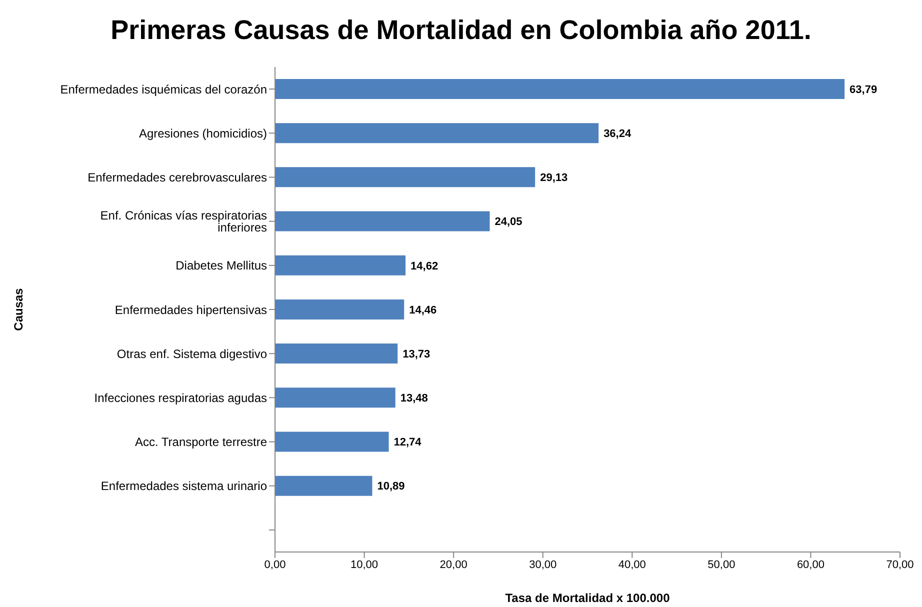 The image size is (922, 607). What do you see at coordinates (18, 309) in the screenshot?
I see `y-axis-title: Causas` at bounding box center [18, 309].